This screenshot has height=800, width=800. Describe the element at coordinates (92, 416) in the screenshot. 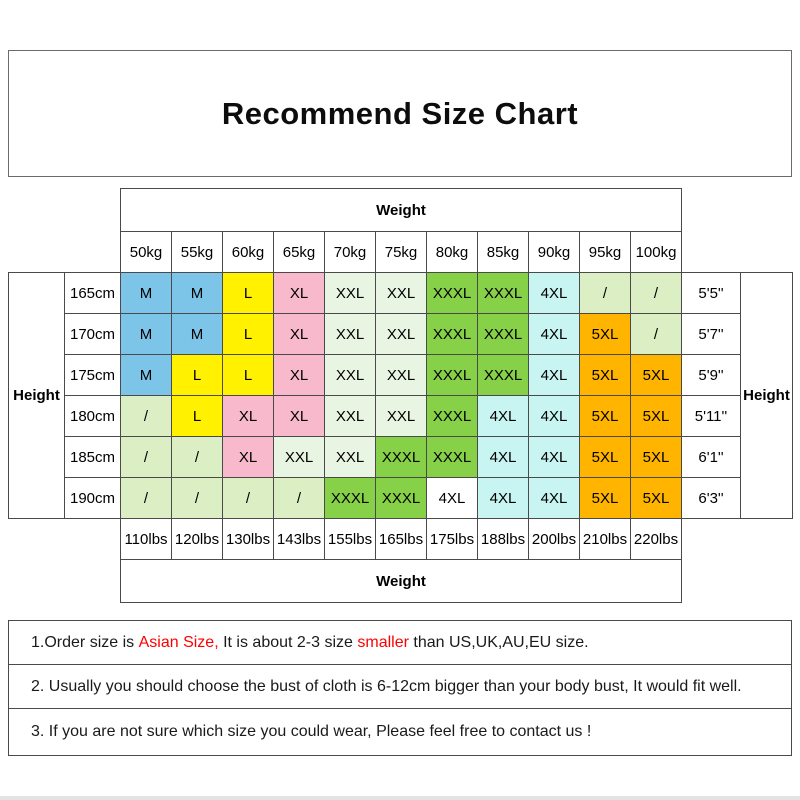

I see `height-cm-label: 180cm` at that location.